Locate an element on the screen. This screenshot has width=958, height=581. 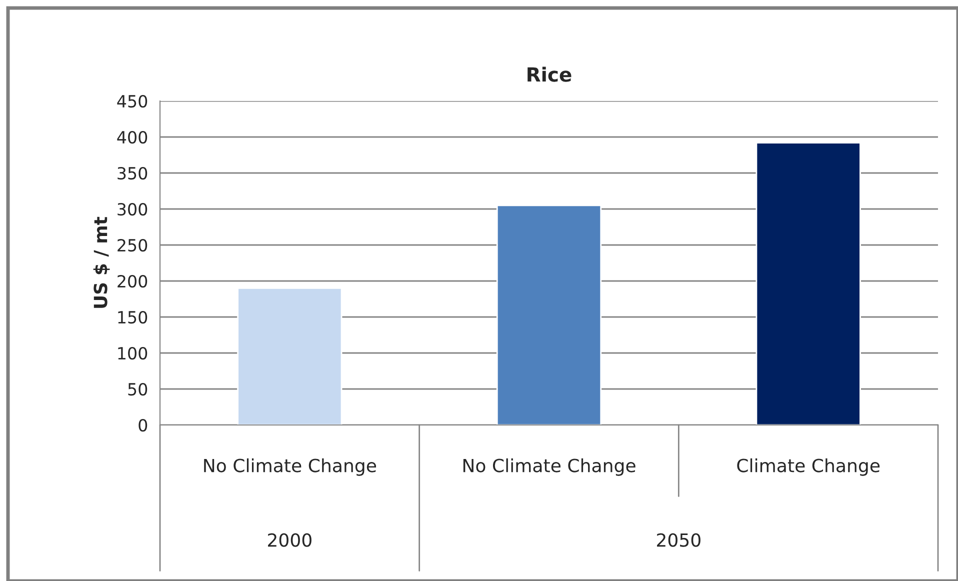
y-axis-title: US $ / mt is located at coordinates (101, 262).